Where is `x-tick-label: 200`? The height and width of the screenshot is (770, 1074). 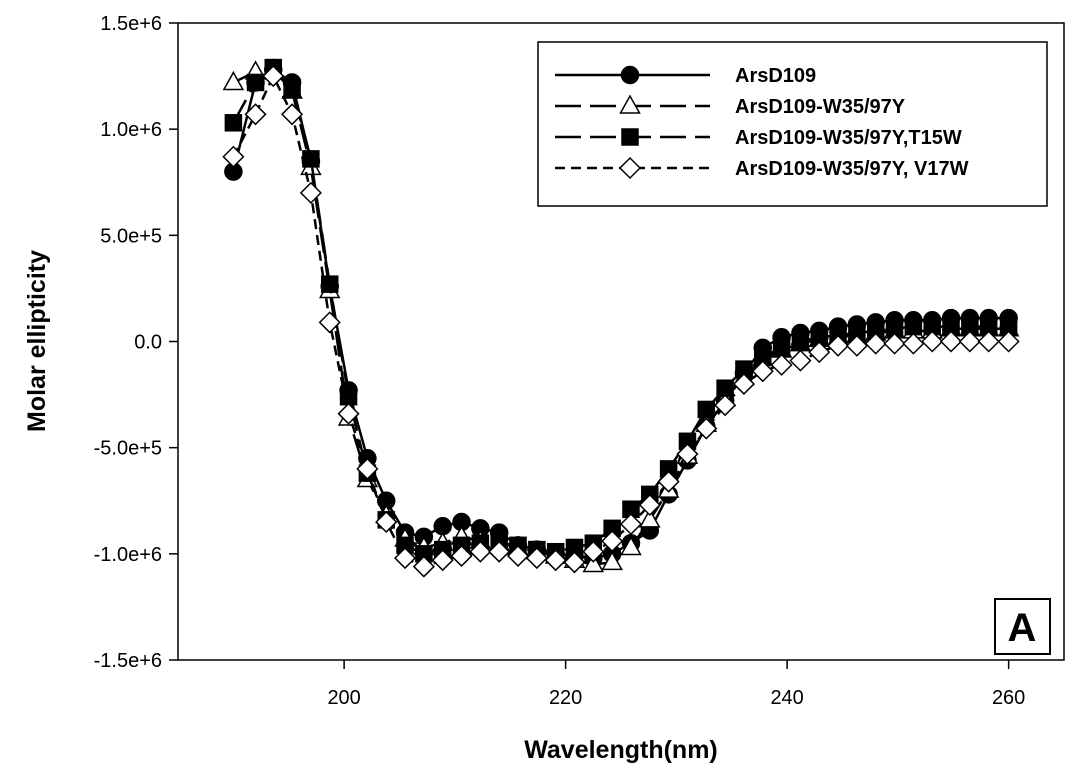 x-tick-label: 200 is located at coordinates (343, 698).